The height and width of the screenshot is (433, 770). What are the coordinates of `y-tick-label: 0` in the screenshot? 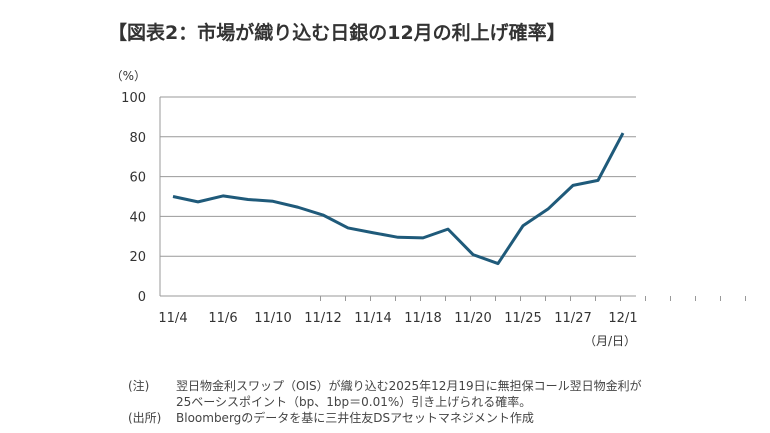 It's located at (142, 297).